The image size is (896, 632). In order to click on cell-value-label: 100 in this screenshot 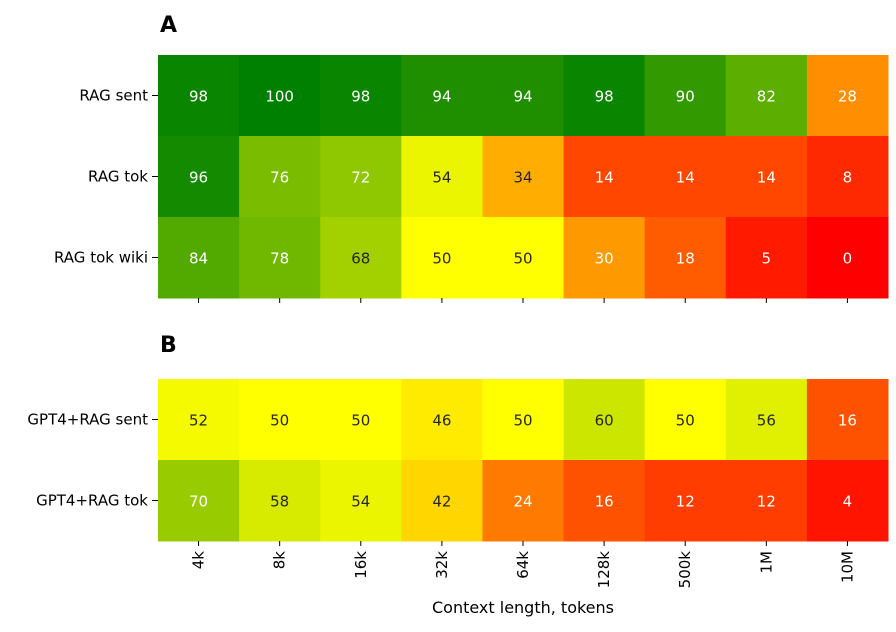, I will do `click(279, 97)`.